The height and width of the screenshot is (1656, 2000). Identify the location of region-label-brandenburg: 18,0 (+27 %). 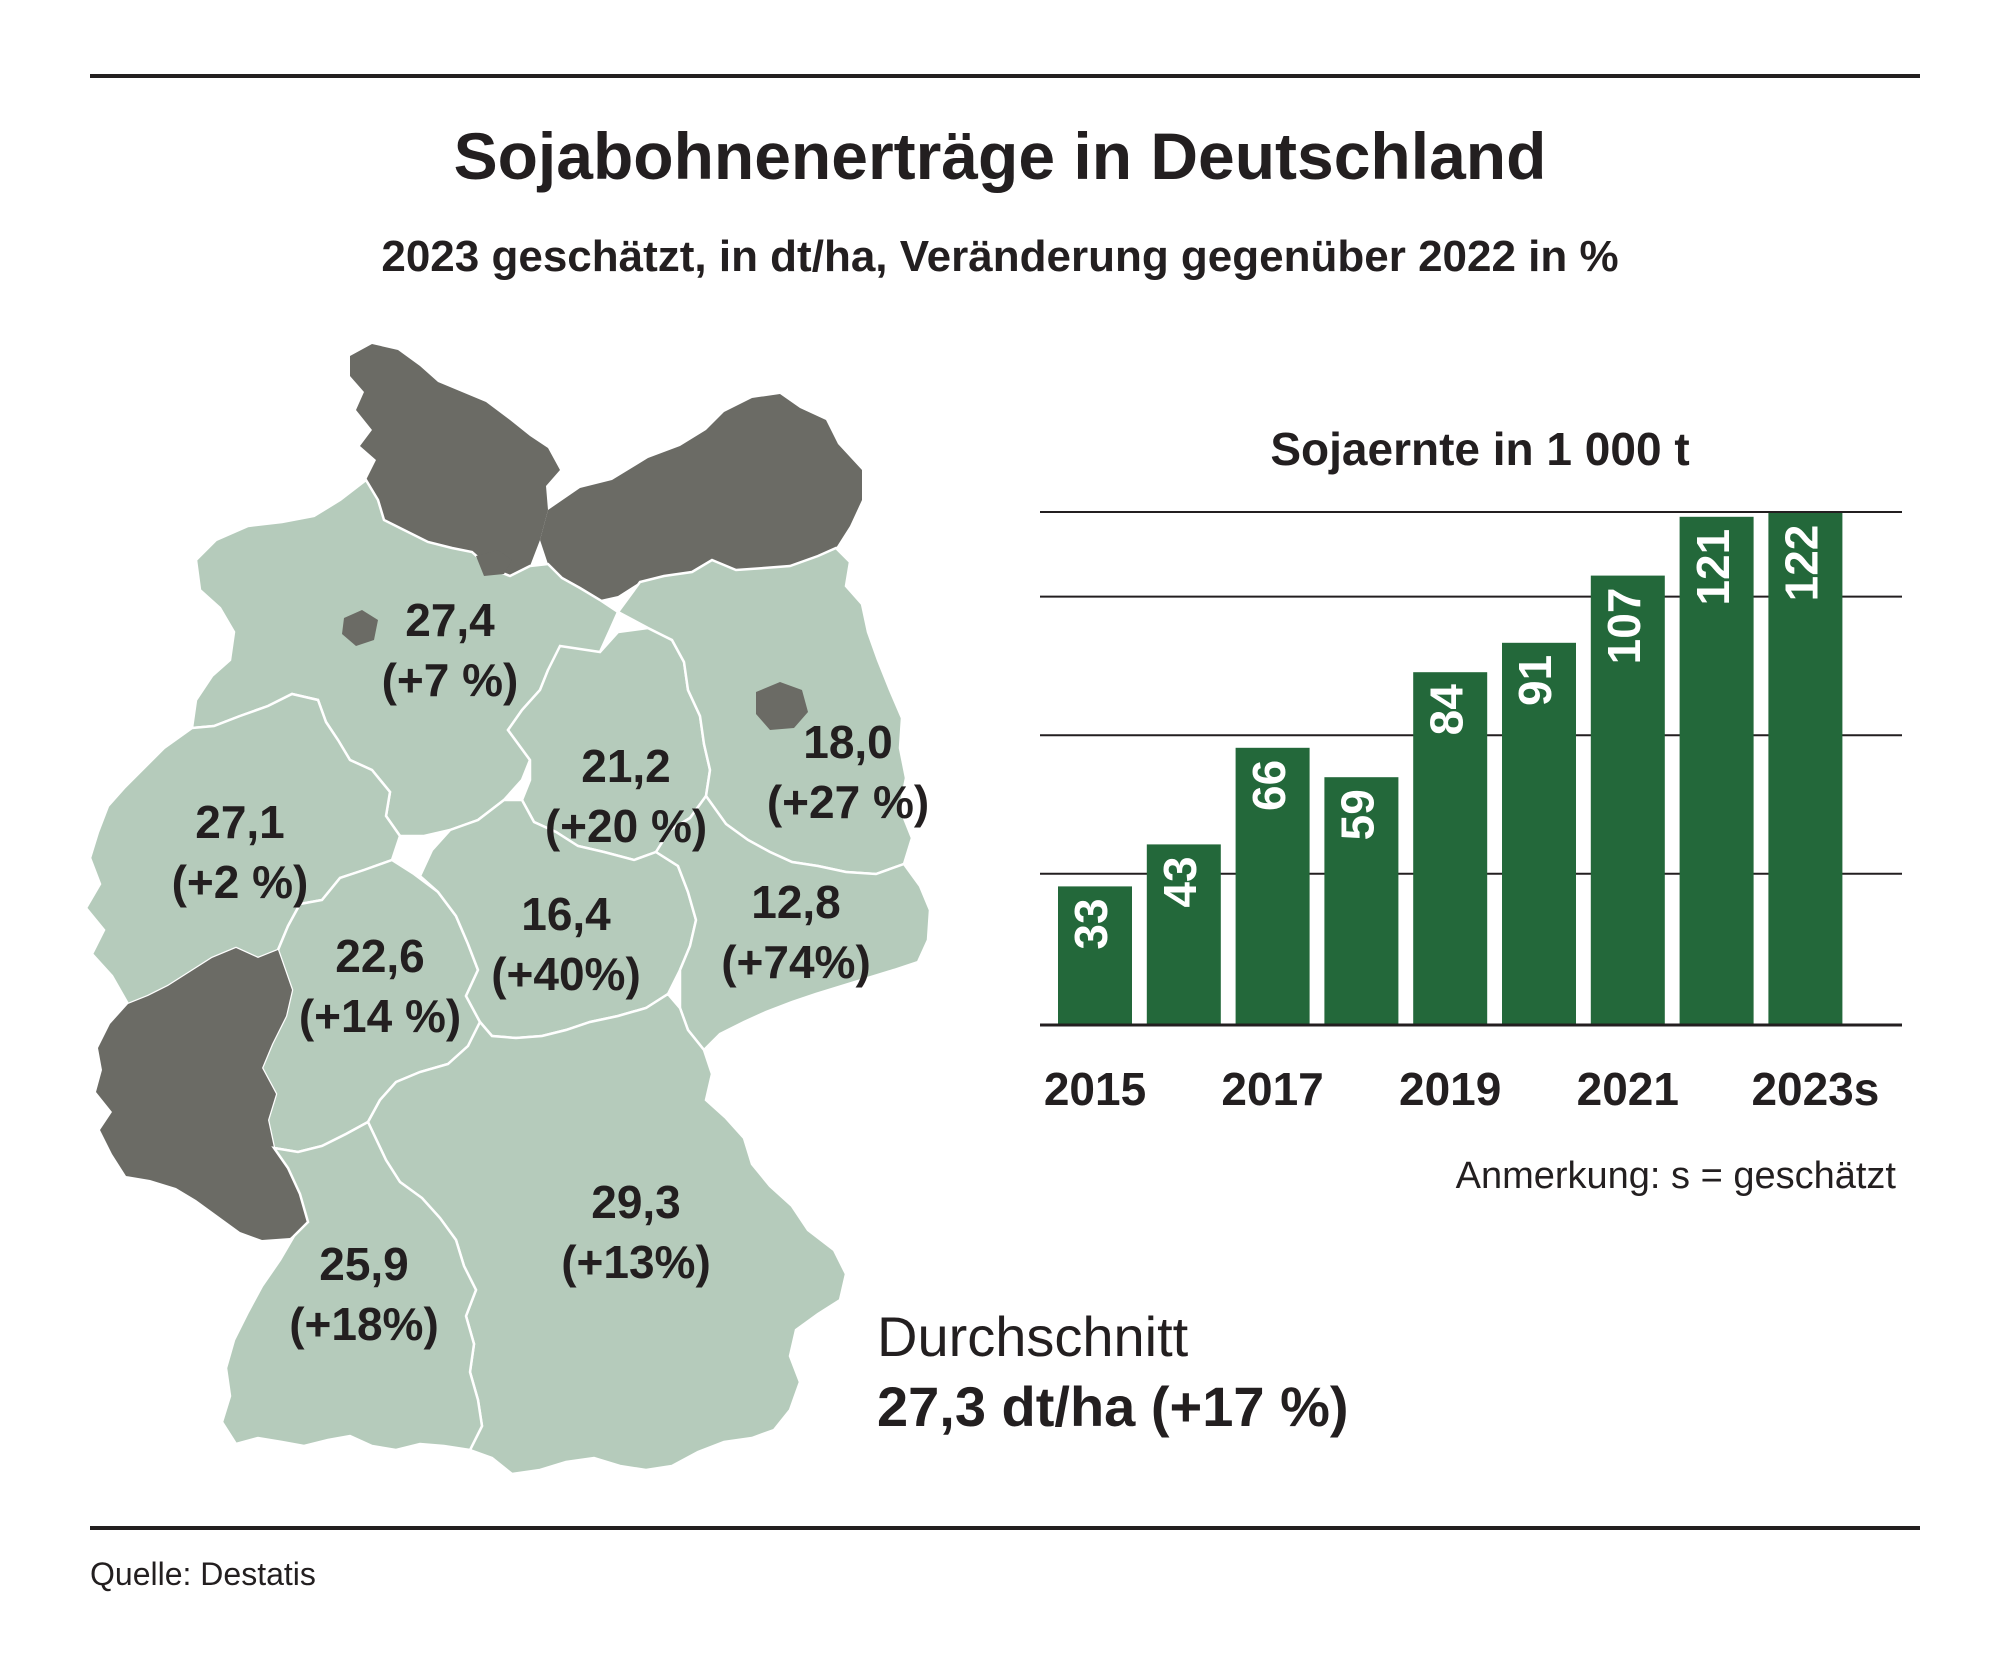
(848, 772).